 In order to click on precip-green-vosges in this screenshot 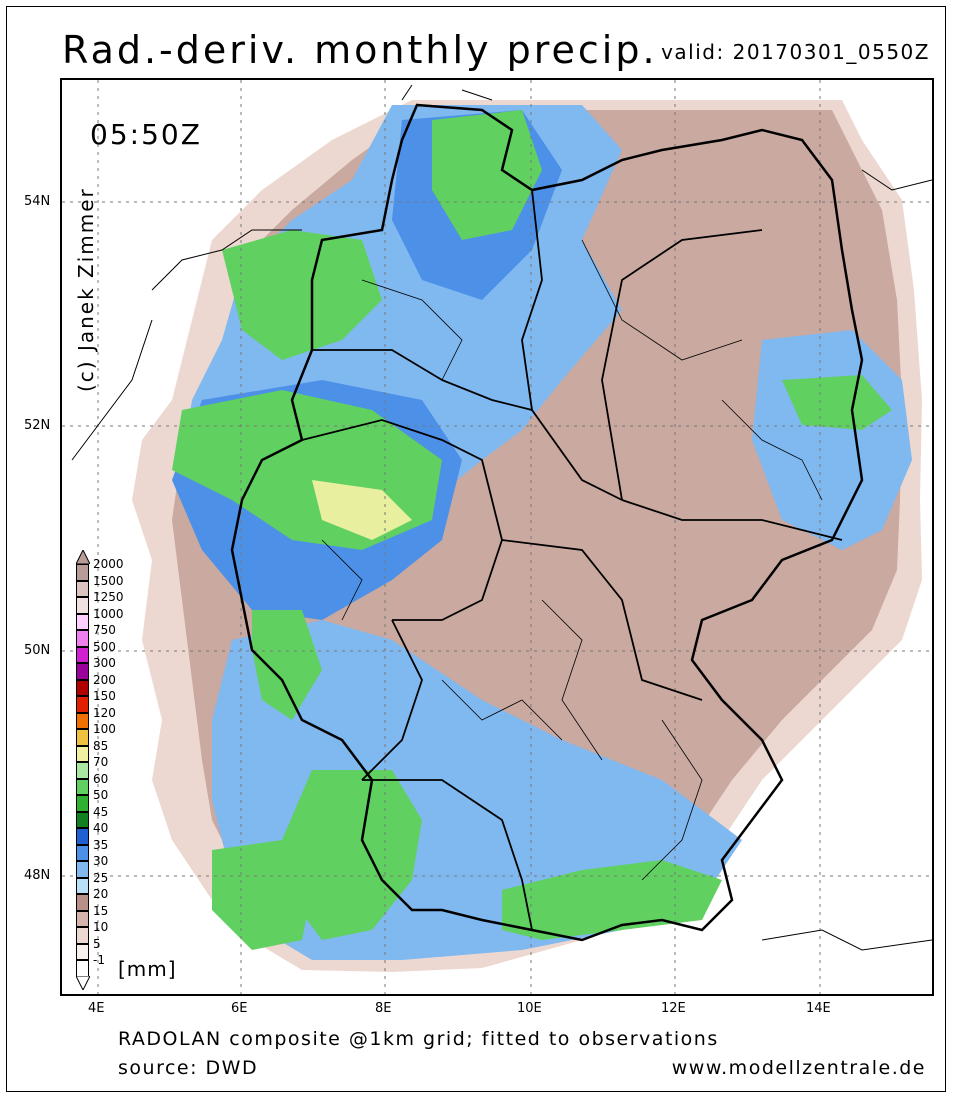, I will do `click(262, 895)`.